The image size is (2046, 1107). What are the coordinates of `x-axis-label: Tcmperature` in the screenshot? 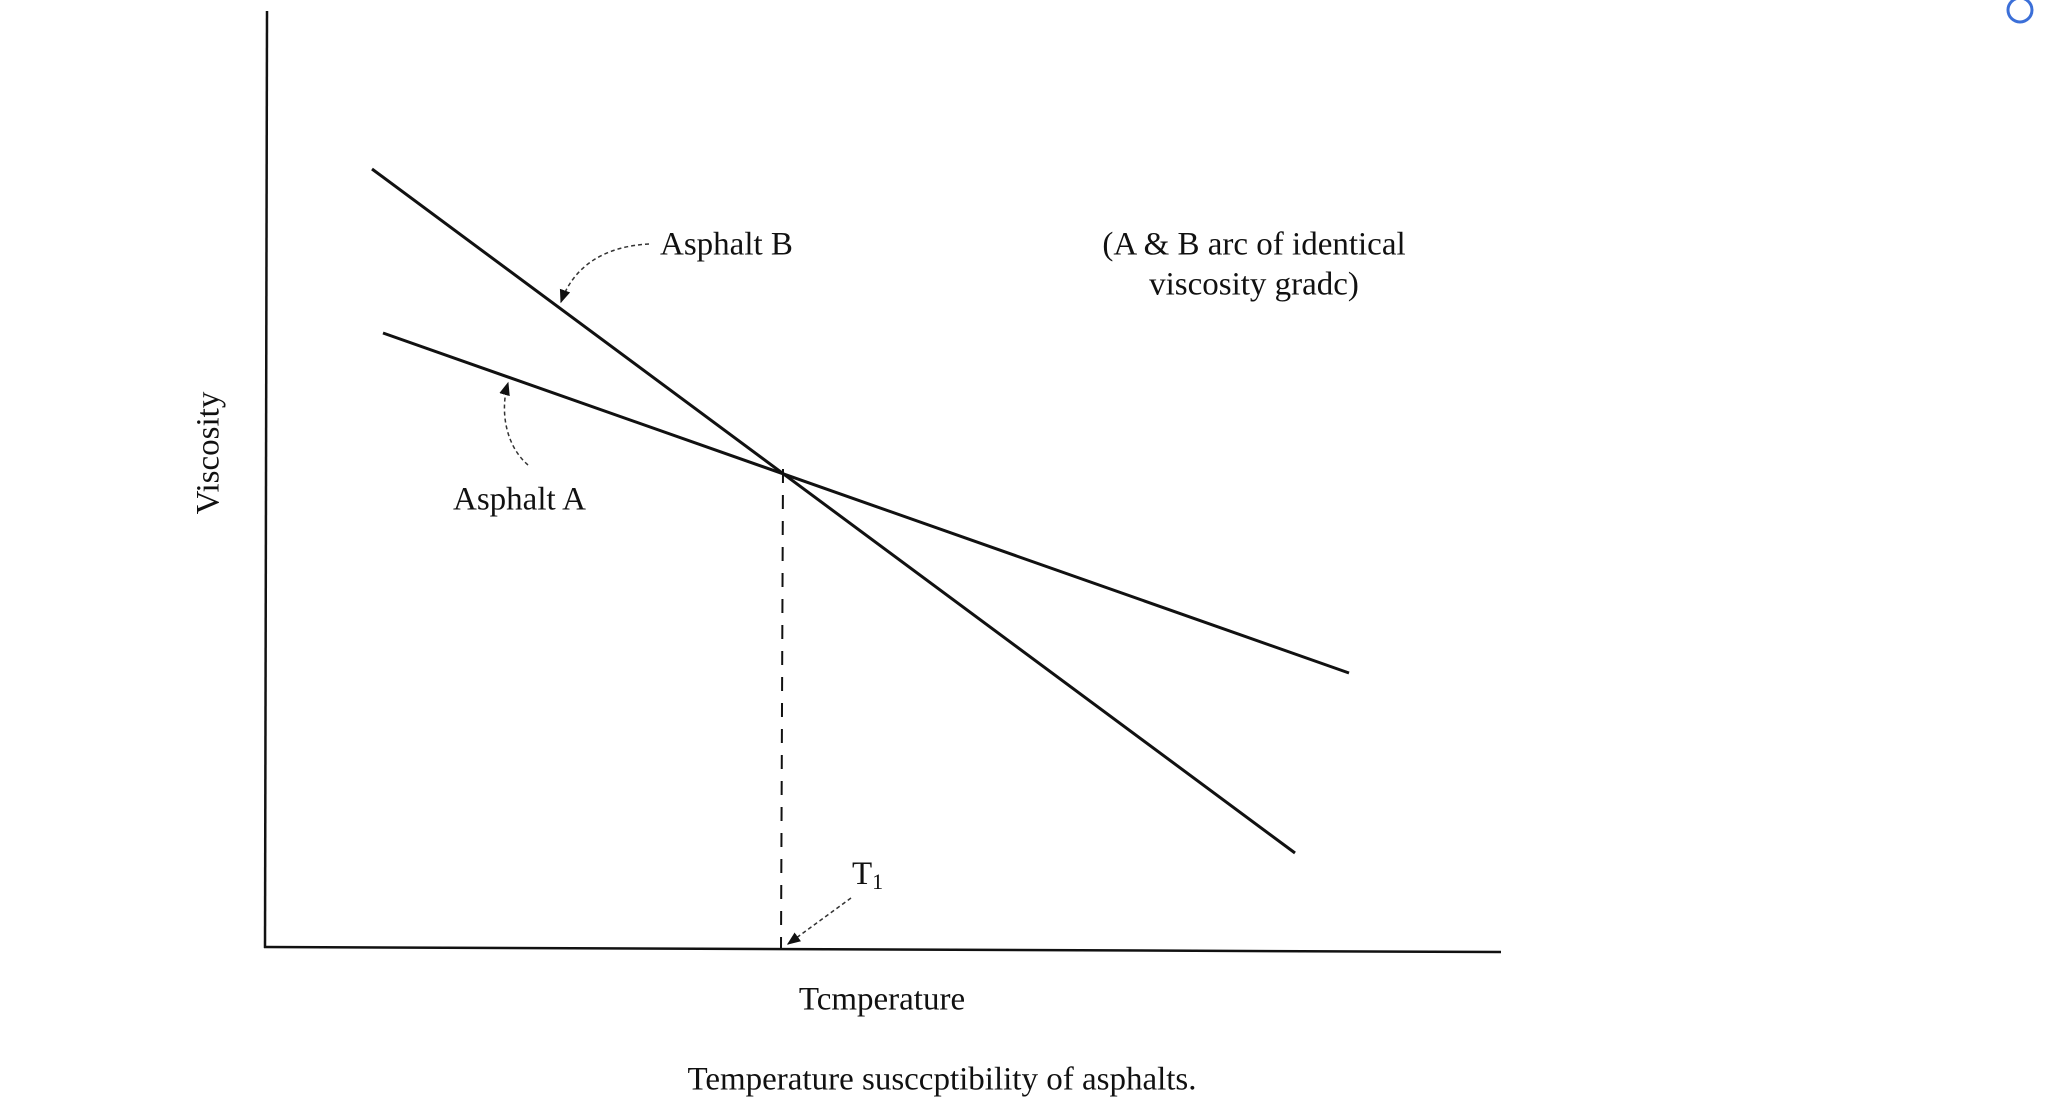 It's located at (882, 1000).